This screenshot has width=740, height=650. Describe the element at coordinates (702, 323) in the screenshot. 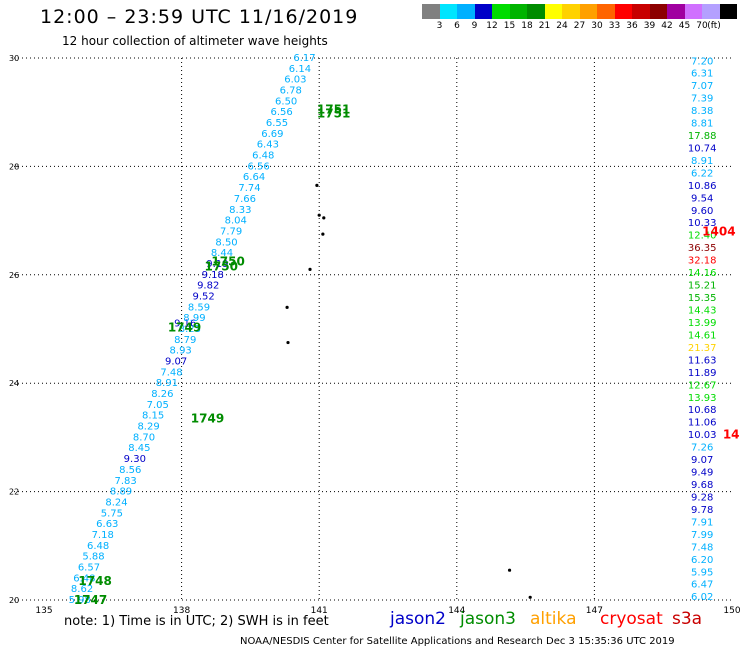

I see `wave-height-label: 13.99` at that location.